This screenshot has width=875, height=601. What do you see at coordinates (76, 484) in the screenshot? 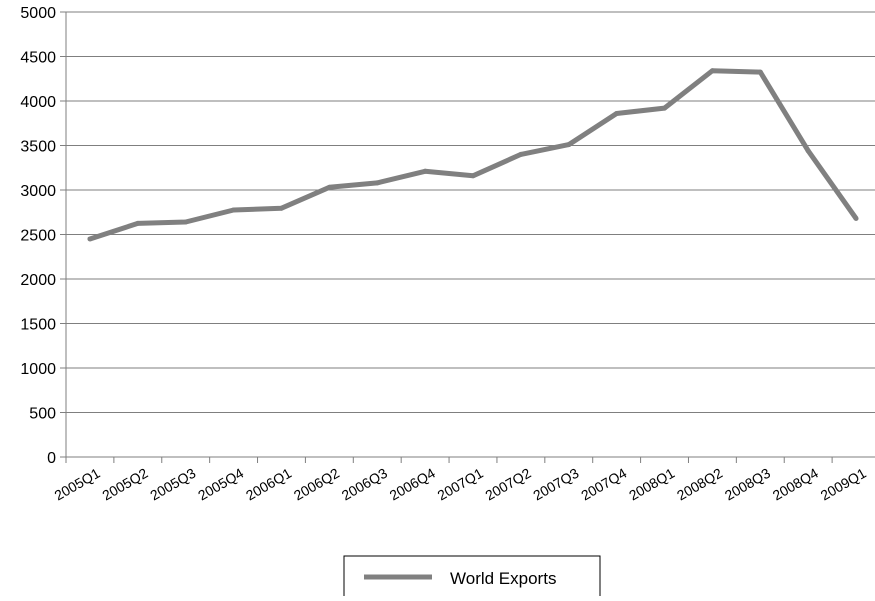
I see `x-tick-label: 2005Q1` at bounding box center [76, 484].